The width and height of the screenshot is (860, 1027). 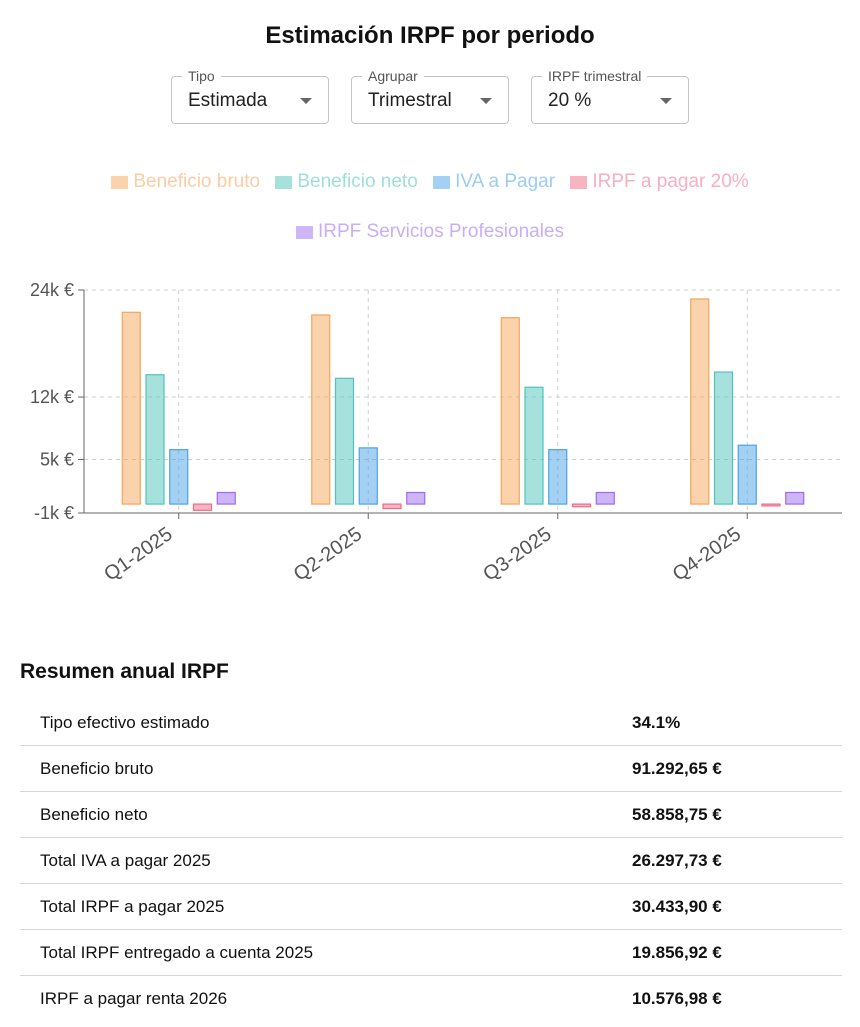 What do you see at coordinates (737, 723) in the screenshot?
I see `summary-value: 34.1%` at bounding box center [737, 723].